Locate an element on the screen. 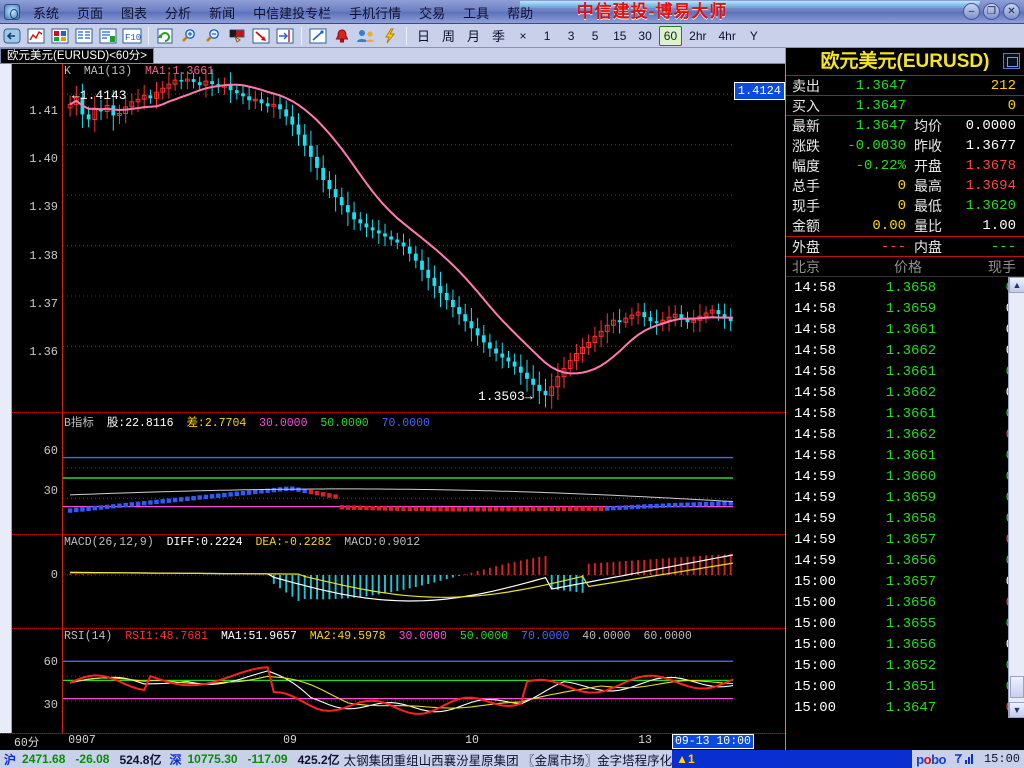  tick-row: 15:001.36570 is located at coordinates (905, 581).